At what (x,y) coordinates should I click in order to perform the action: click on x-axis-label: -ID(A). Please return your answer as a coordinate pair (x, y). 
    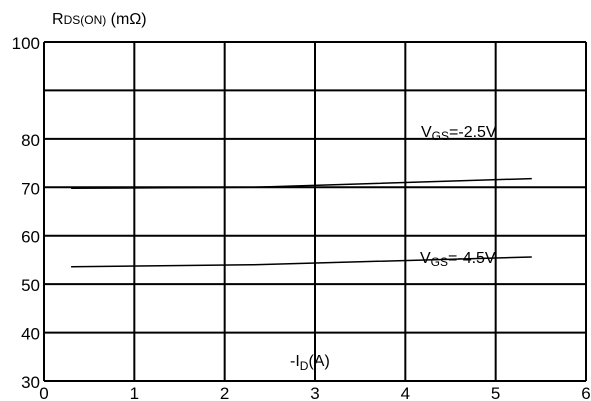
    Looking at the image, I should click on (310, 363).